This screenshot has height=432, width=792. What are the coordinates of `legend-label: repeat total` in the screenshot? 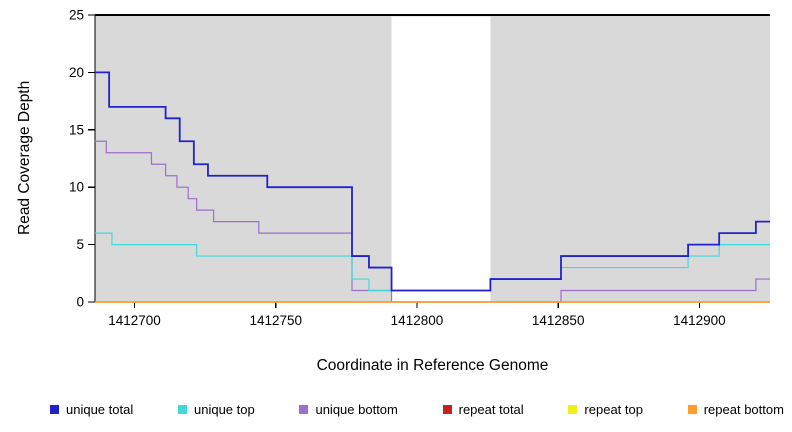 It's located at (491, 409).